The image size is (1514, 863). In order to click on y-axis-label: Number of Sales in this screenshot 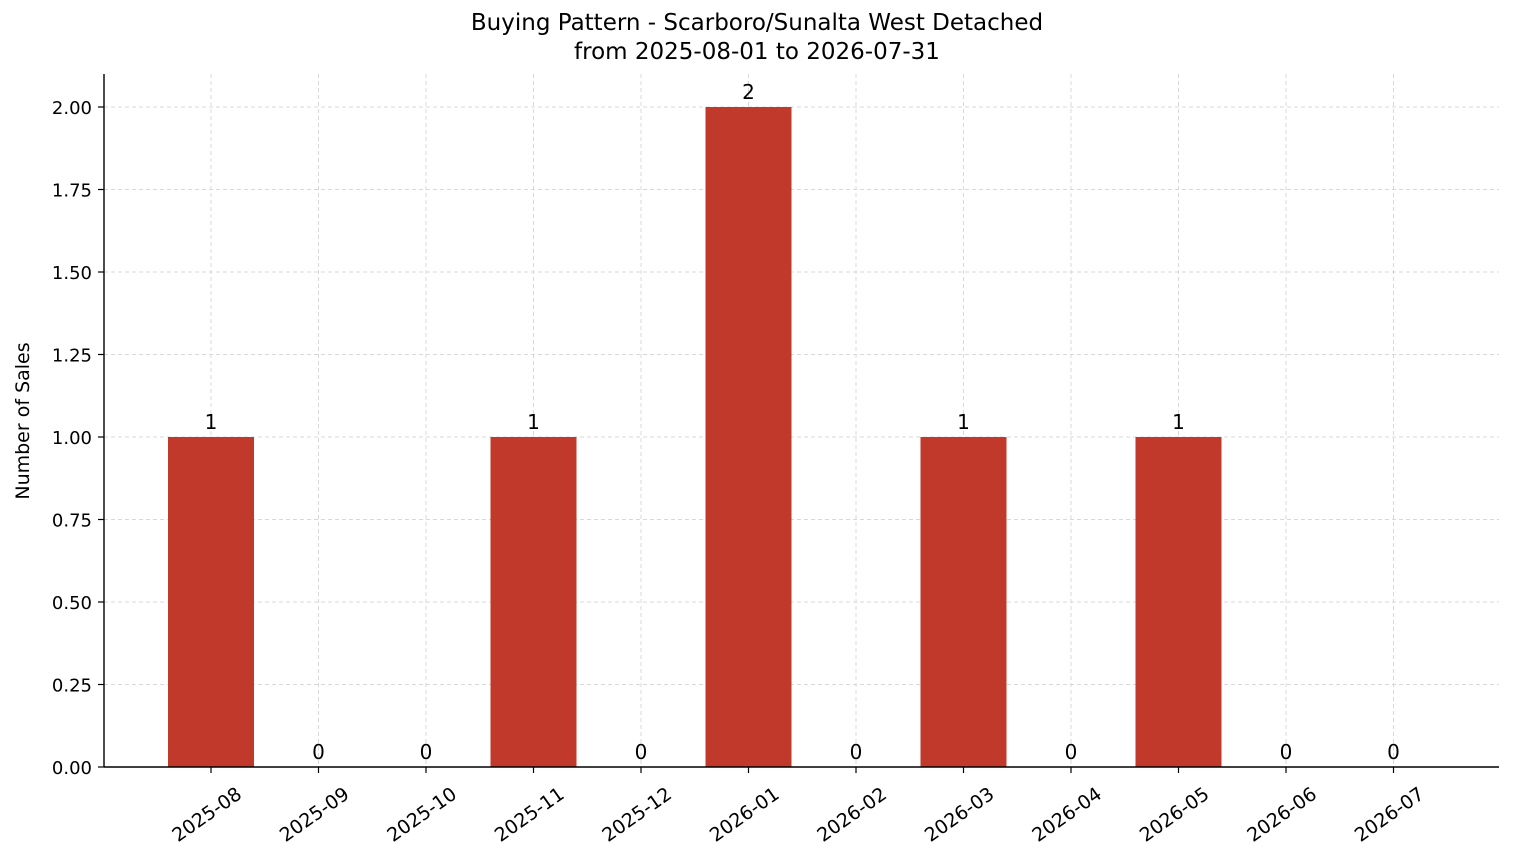, I will do `click(23, 420)`.